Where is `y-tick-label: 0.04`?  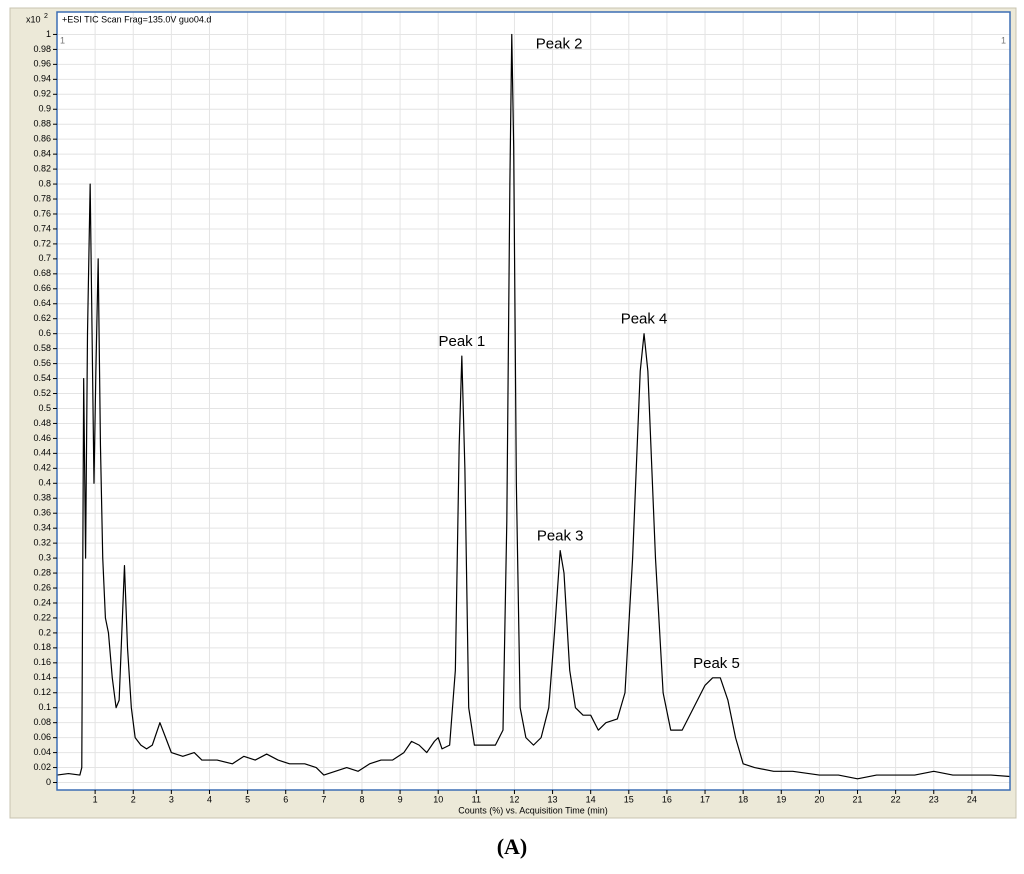
y-tick-label: 0.04 is located at coordinates (42, 752).